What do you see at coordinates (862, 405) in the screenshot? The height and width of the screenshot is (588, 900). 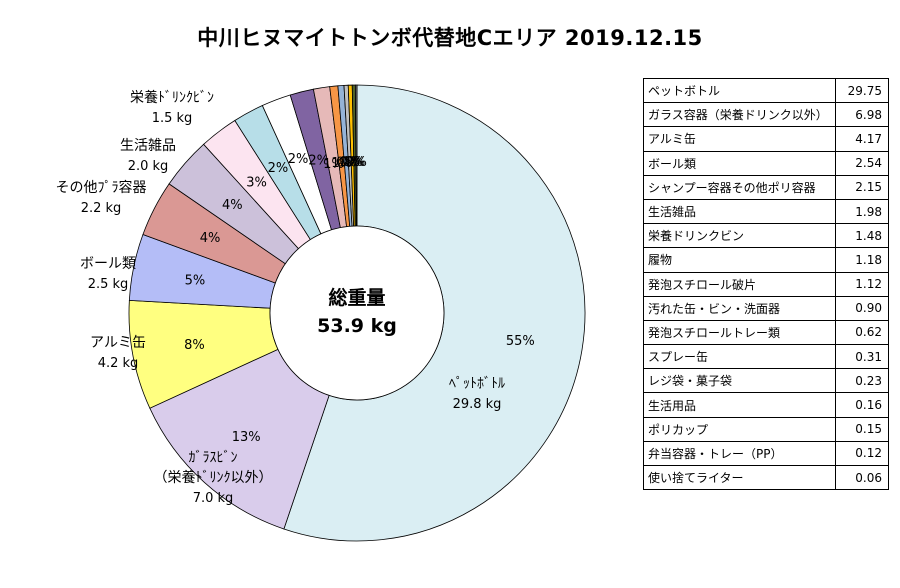 I see `table-cell-value: 0.16` at bounding box center [862, 405].